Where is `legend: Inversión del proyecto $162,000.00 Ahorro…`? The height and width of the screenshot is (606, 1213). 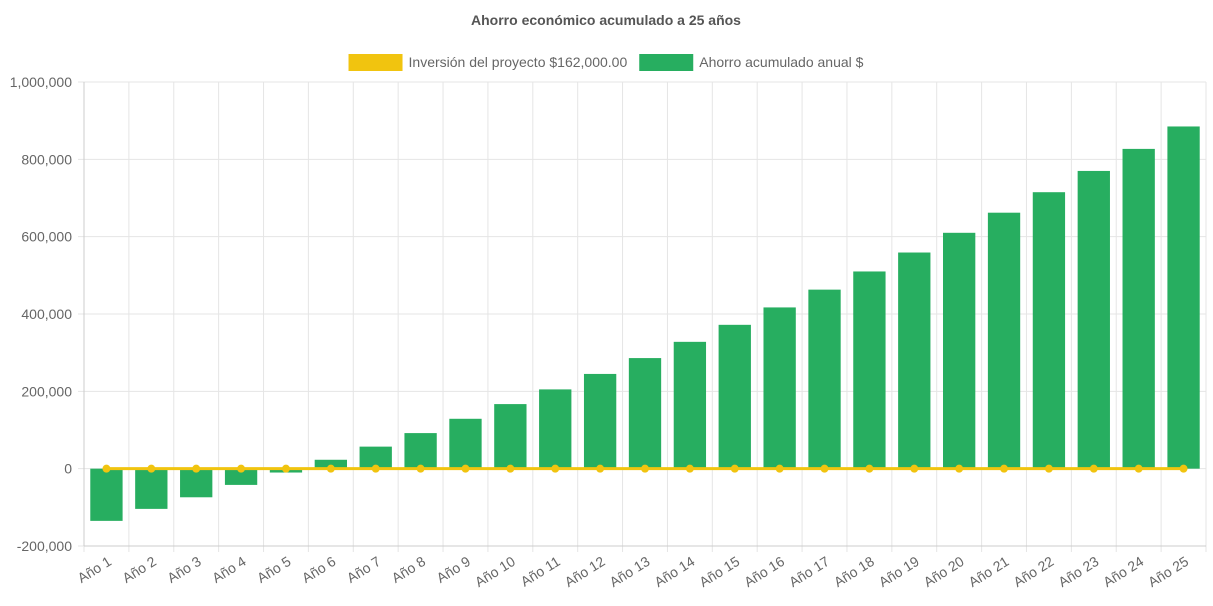
legend: Inversión del proyecto $162,000.00 Ahorro… is located at coordinates (606, 62).